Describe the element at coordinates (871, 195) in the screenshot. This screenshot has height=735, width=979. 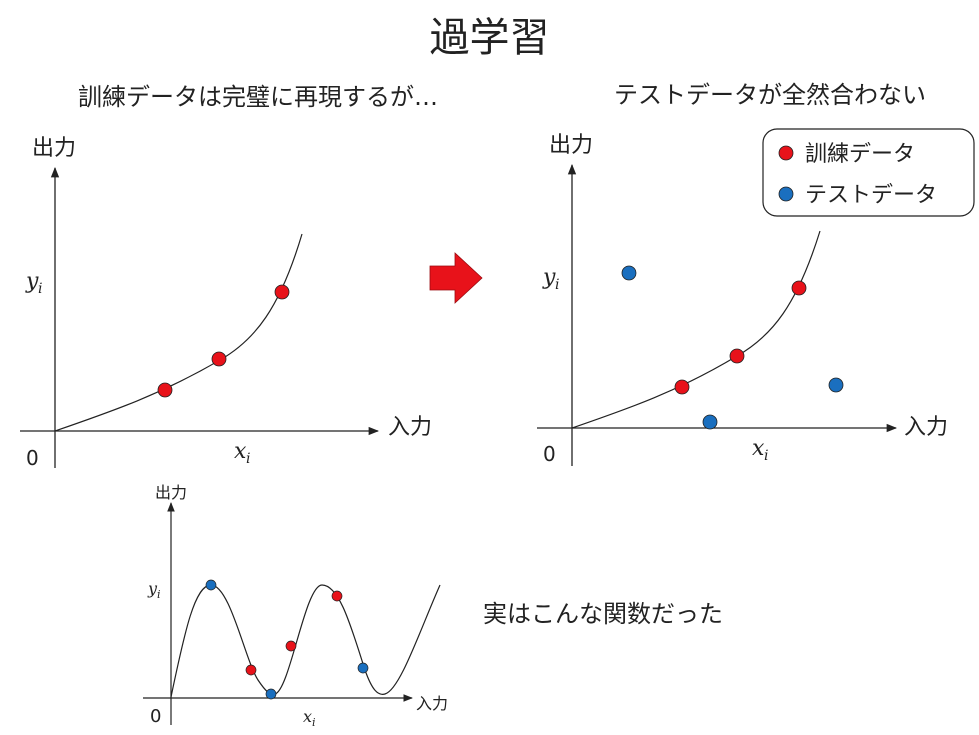
I see `legend-test-label: テストデータ` at that location.